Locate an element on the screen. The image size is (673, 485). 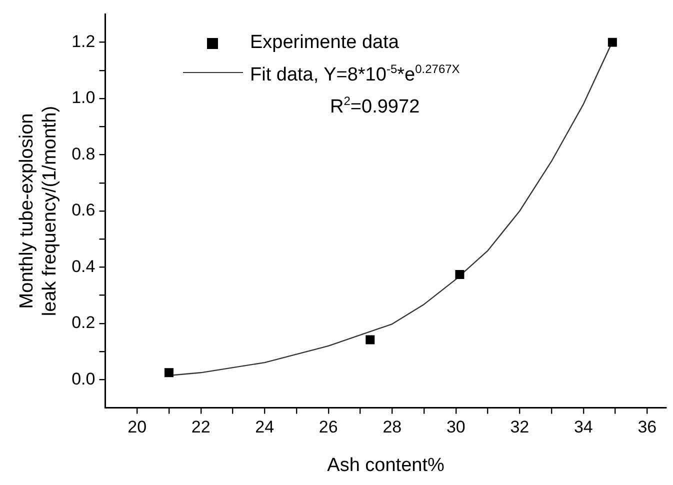
x-tick-label: 22 is located at coordinates (200, 427).